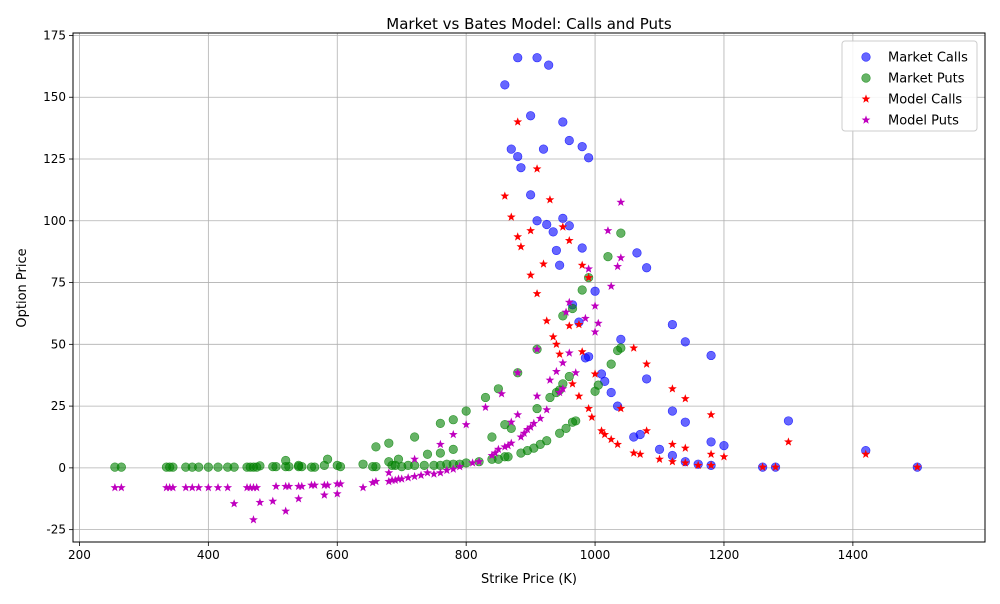 This screenshot has height=604, width=1000. Describe the element at coordinates (337, 555) in the screenshot. I see `x-tick-label: 600` at that location.